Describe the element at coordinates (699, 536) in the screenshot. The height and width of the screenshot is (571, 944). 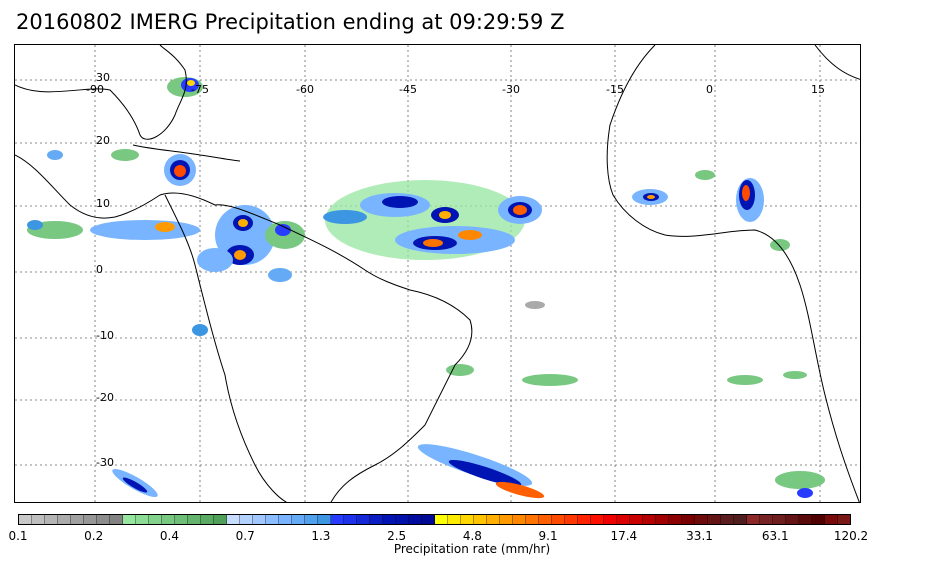
I see `colorbar-tick-label: 33.1` at that location.